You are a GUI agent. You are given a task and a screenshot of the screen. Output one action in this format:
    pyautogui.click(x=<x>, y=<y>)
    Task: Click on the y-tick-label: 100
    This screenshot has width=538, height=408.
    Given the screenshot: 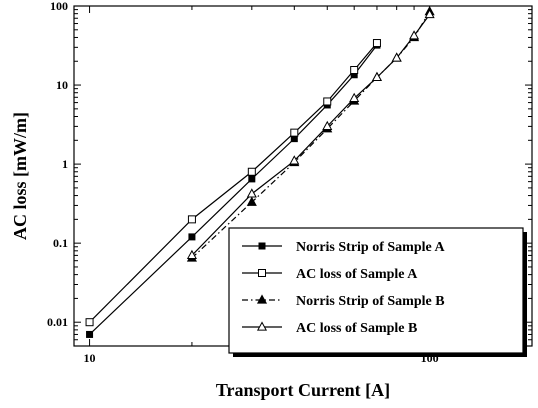 What is the action you would take?
    pyautogui.click(x=59, y=6)
    